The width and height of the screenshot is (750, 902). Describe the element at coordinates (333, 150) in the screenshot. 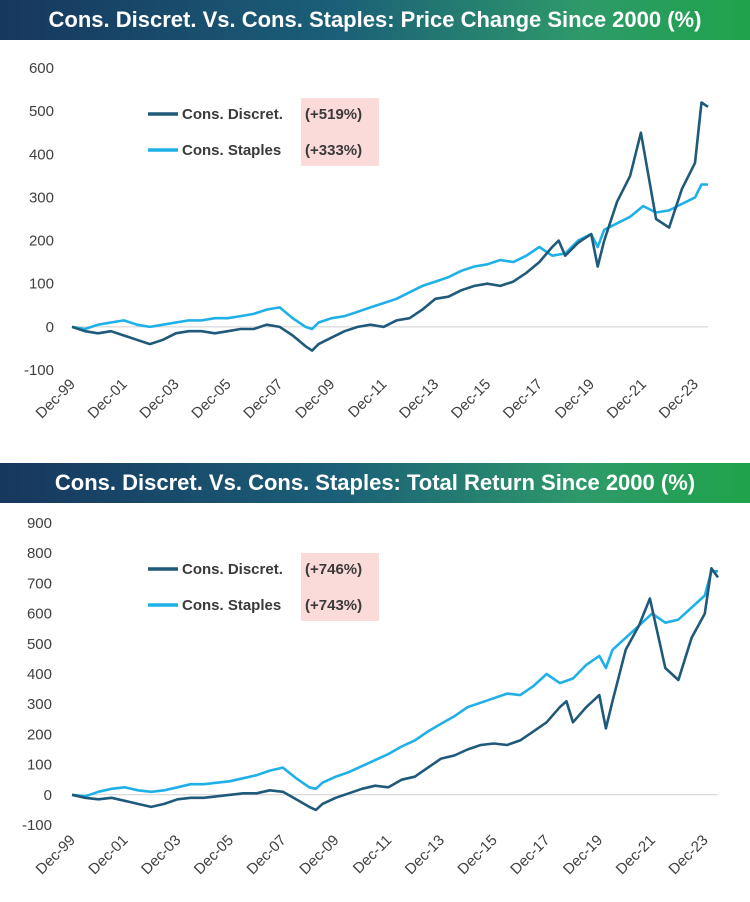

I see `legend-entry-value: (+333%)` at that location.